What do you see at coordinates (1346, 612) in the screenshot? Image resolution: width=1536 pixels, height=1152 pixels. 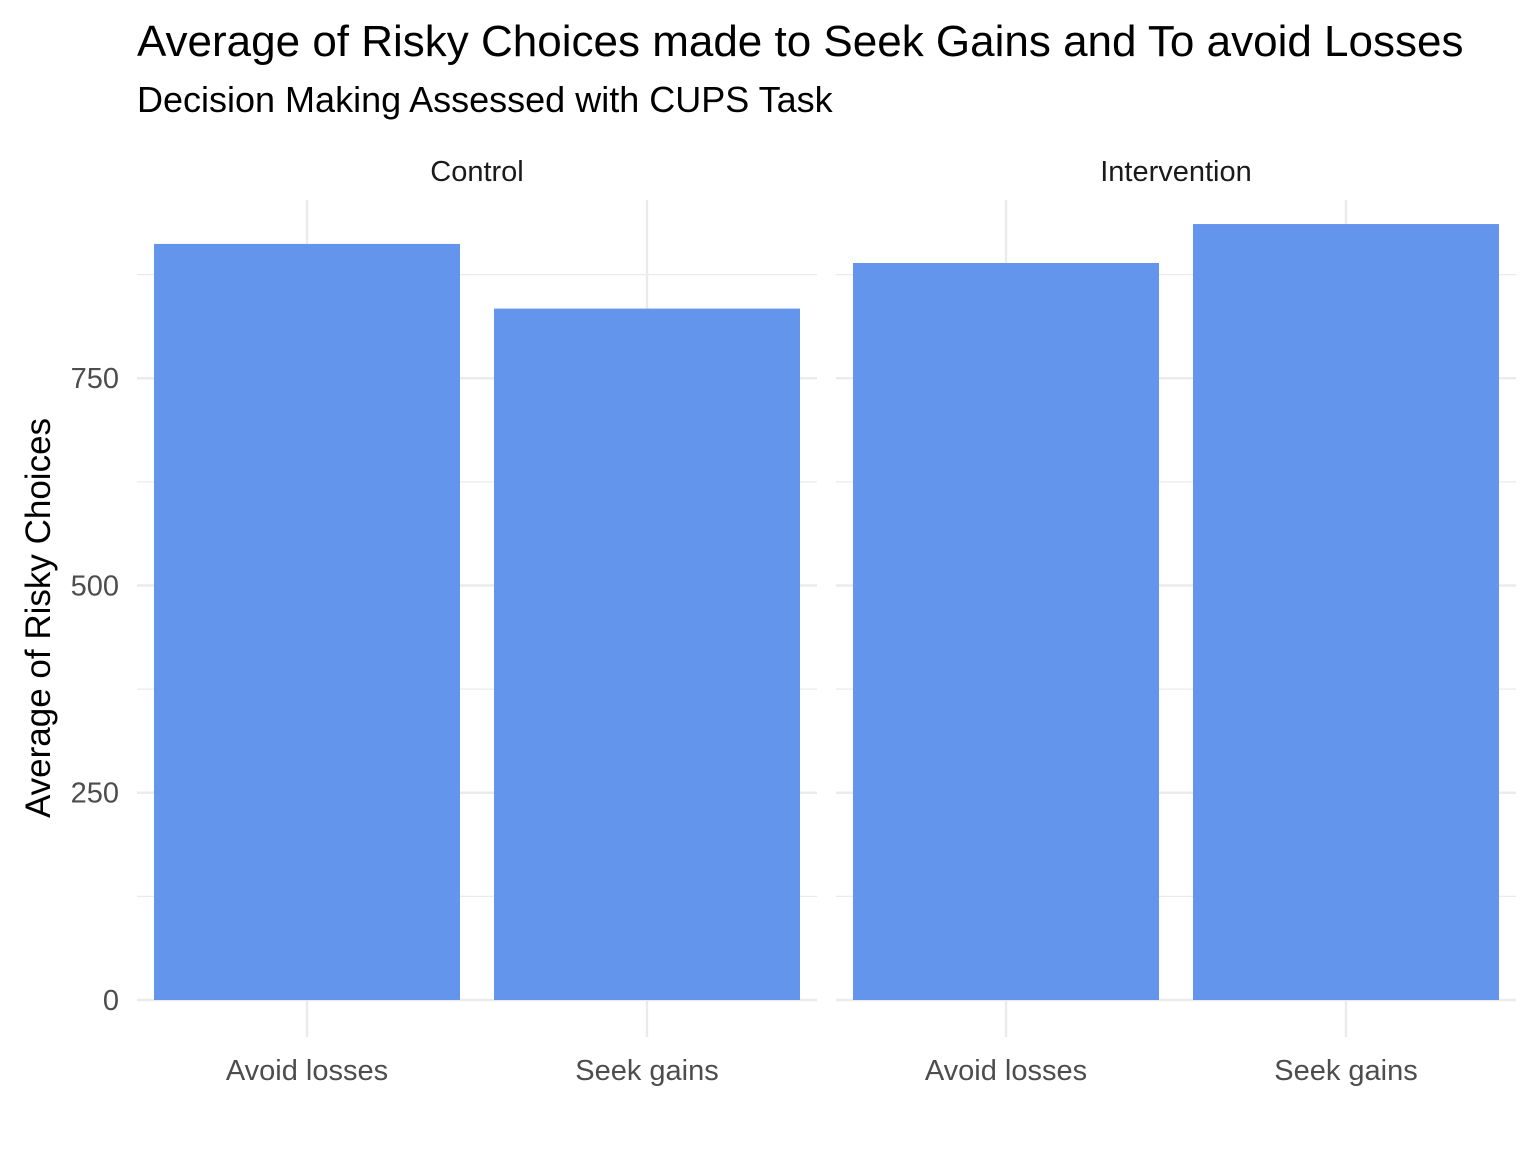 I see `bar-intervention-seek-gains` at bounding box center [1346, 612].